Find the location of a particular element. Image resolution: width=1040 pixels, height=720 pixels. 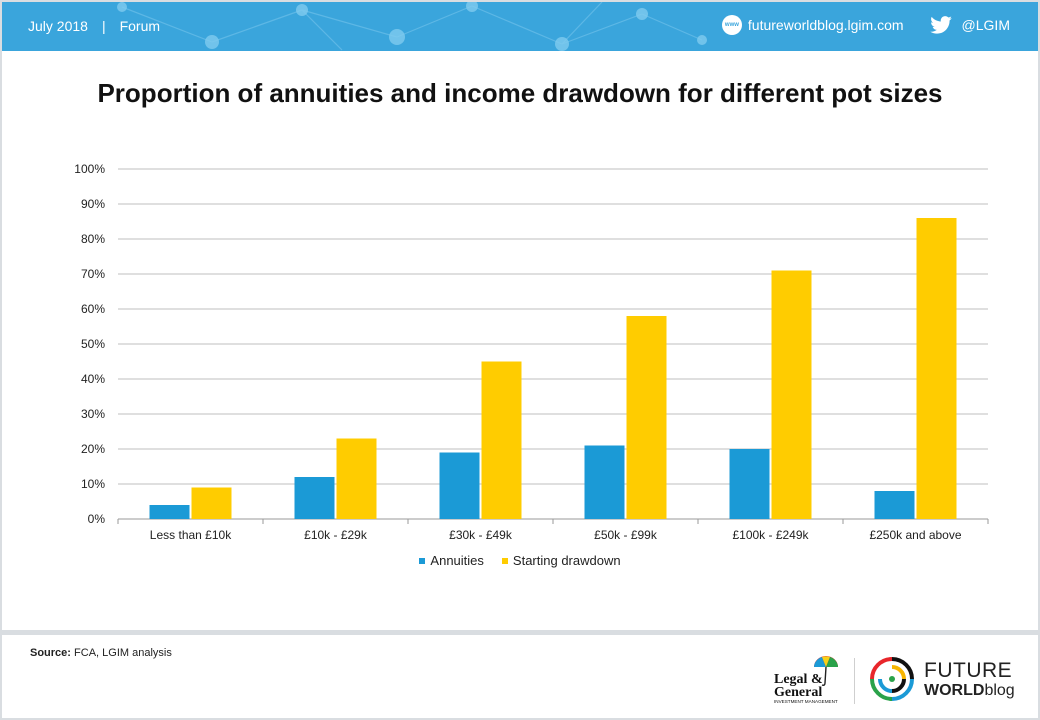

logo-divider is located at coordinates (854, 681).